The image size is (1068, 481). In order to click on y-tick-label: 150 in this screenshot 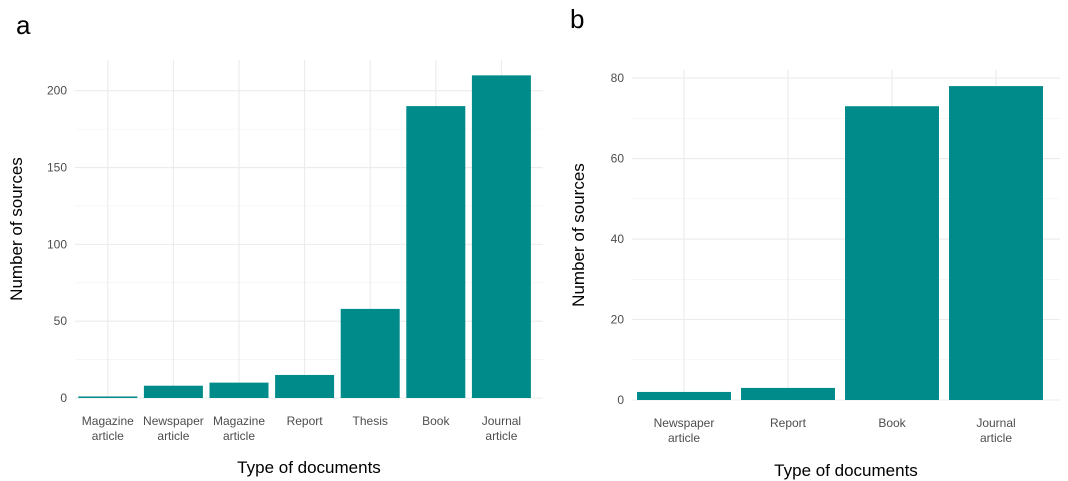, I will do `click(57, 168)`.